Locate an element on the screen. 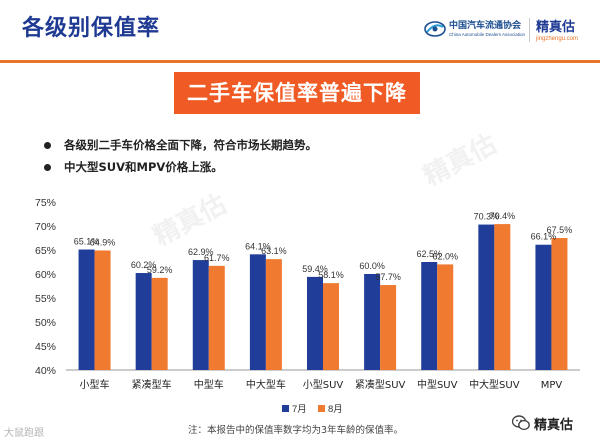 The image size is (600, 448). jingzhengu-logo: 精真估 jingzhengu.com is located at coordinates (565, 31).